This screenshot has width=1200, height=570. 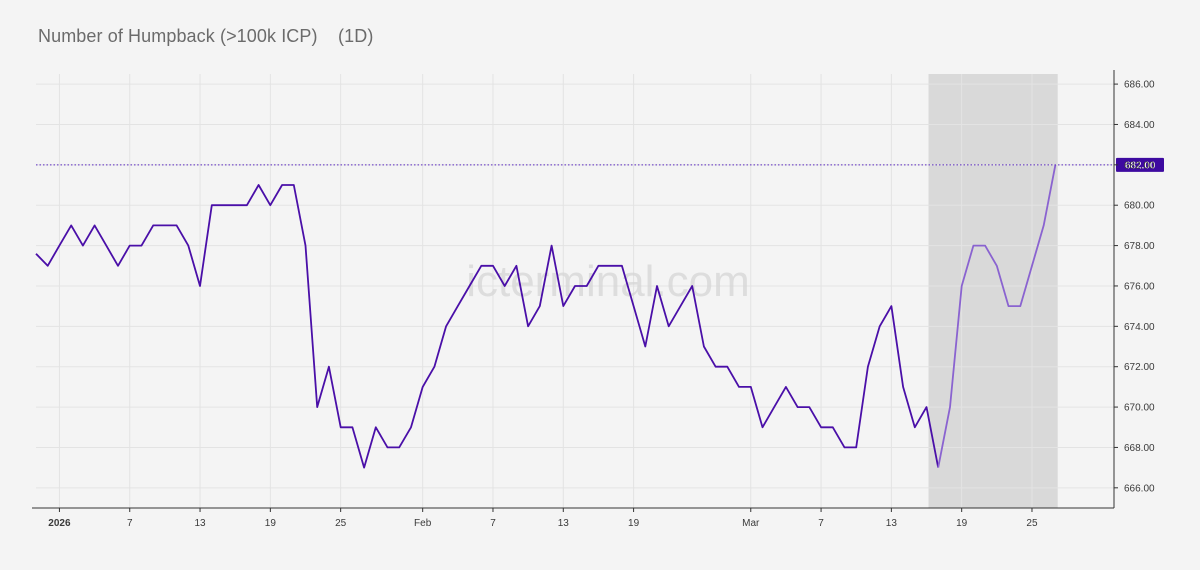 I want to click on y-tick-label: 682.00, so click(x=1139, y=165).